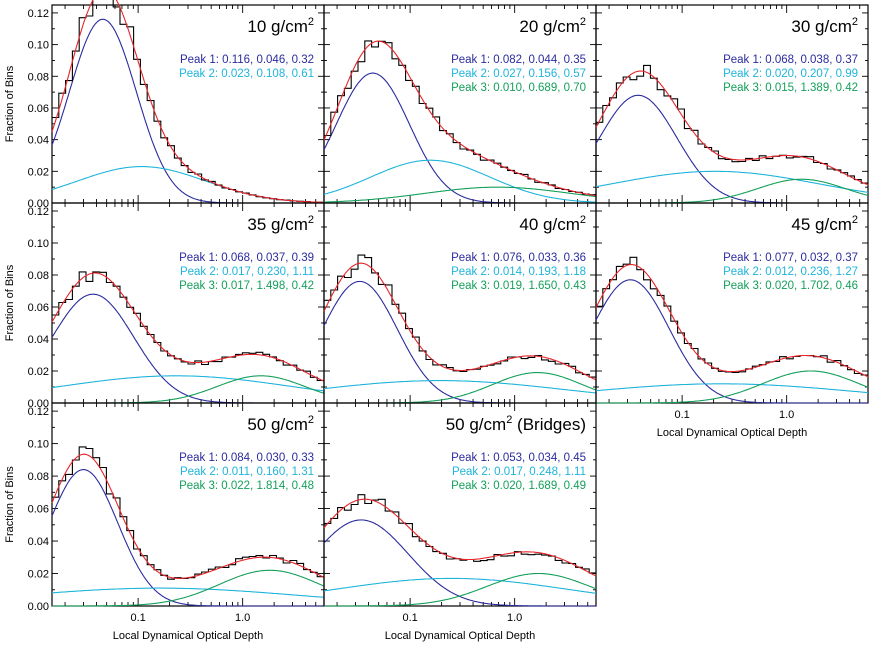 This screenshot has height=649, width=872. I want to click on legend-peak-3: Peak 3: 0.017, 1.498, 0.42, so click(246, 286).